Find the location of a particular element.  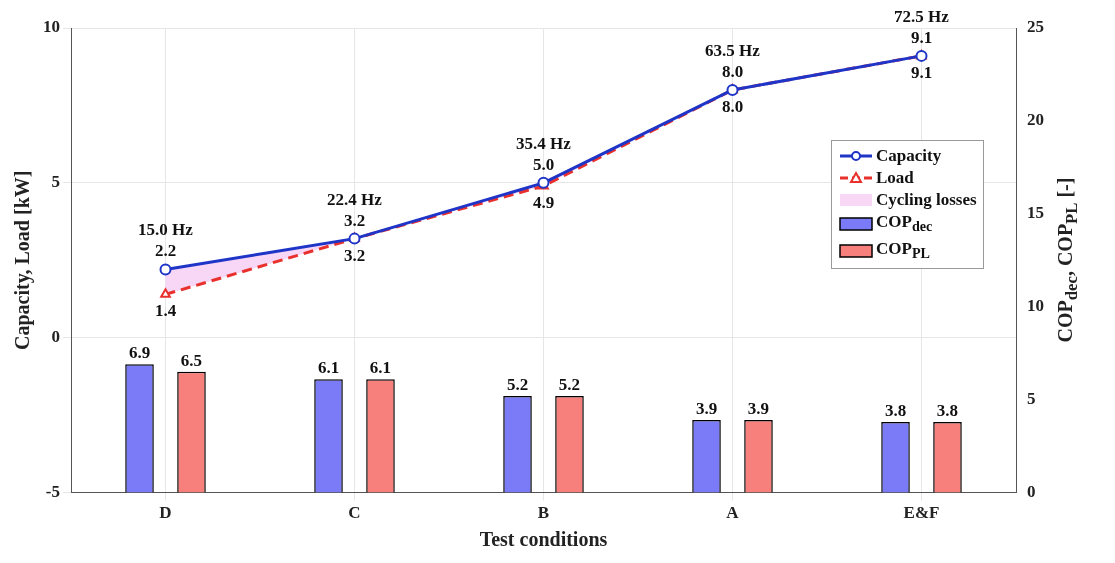

legend-label: COP$_{dec}$ is located at coordinates (904, 224).